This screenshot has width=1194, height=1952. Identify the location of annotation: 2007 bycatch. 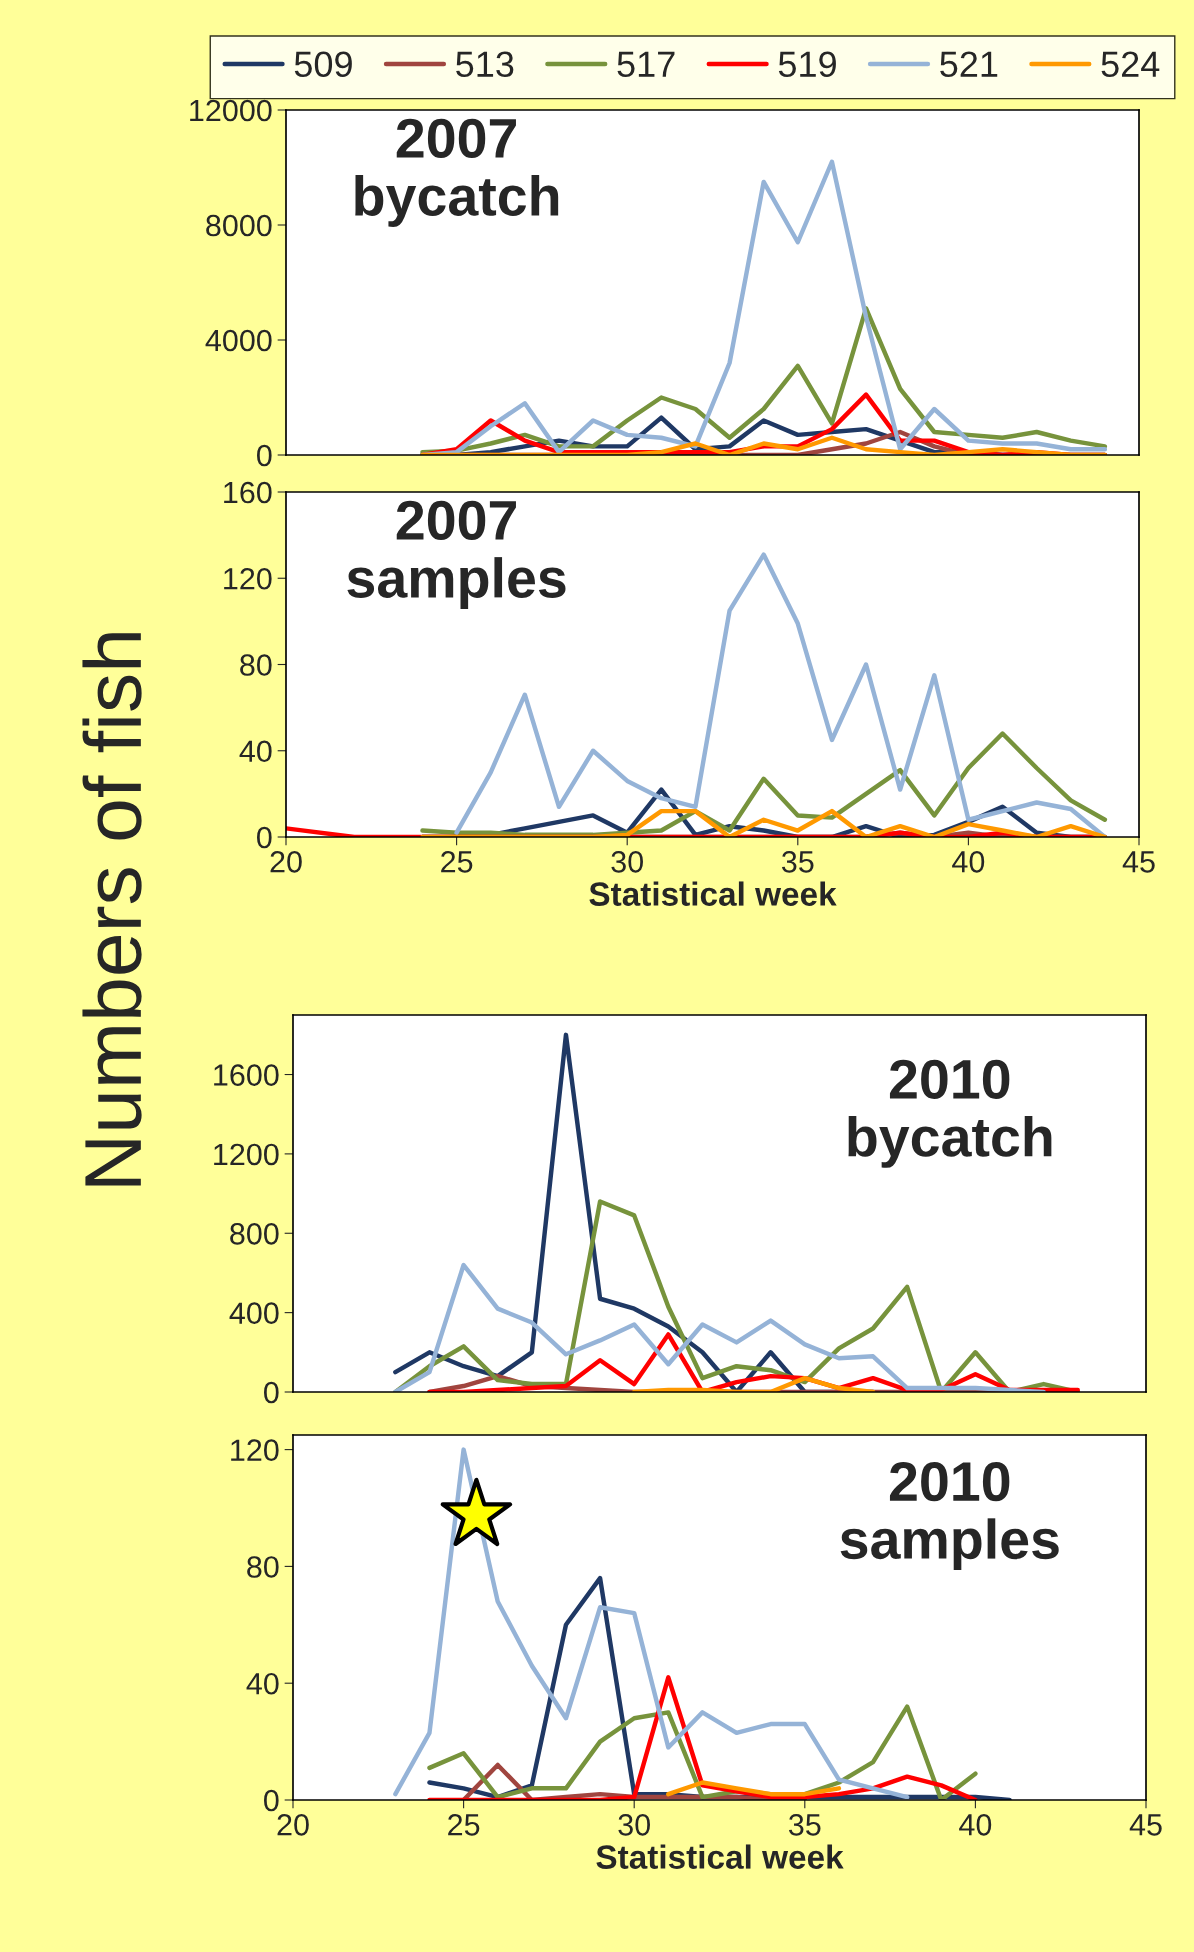
(457, 172).